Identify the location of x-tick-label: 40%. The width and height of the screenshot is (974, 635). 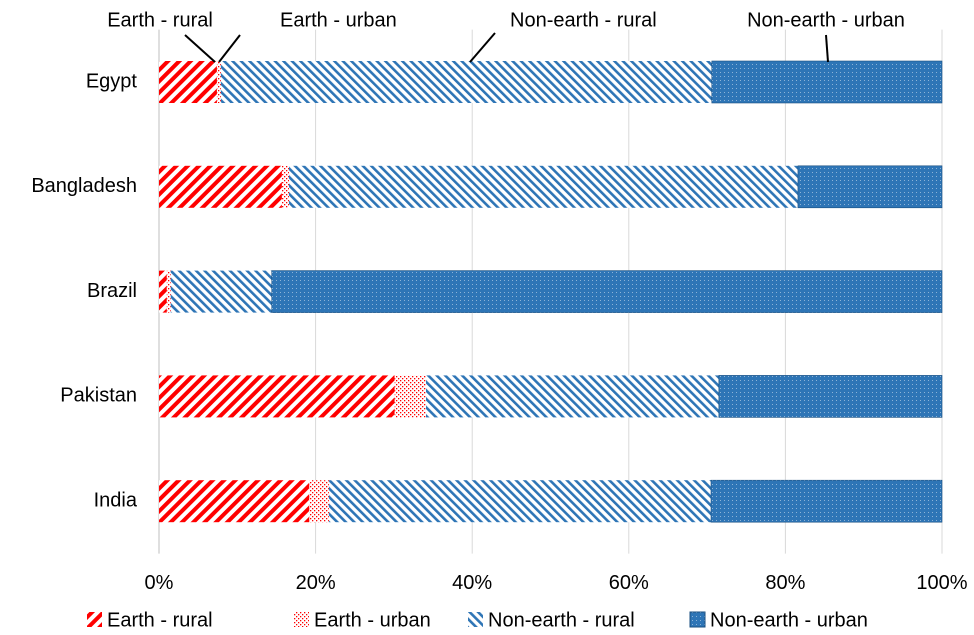
(472, 583).